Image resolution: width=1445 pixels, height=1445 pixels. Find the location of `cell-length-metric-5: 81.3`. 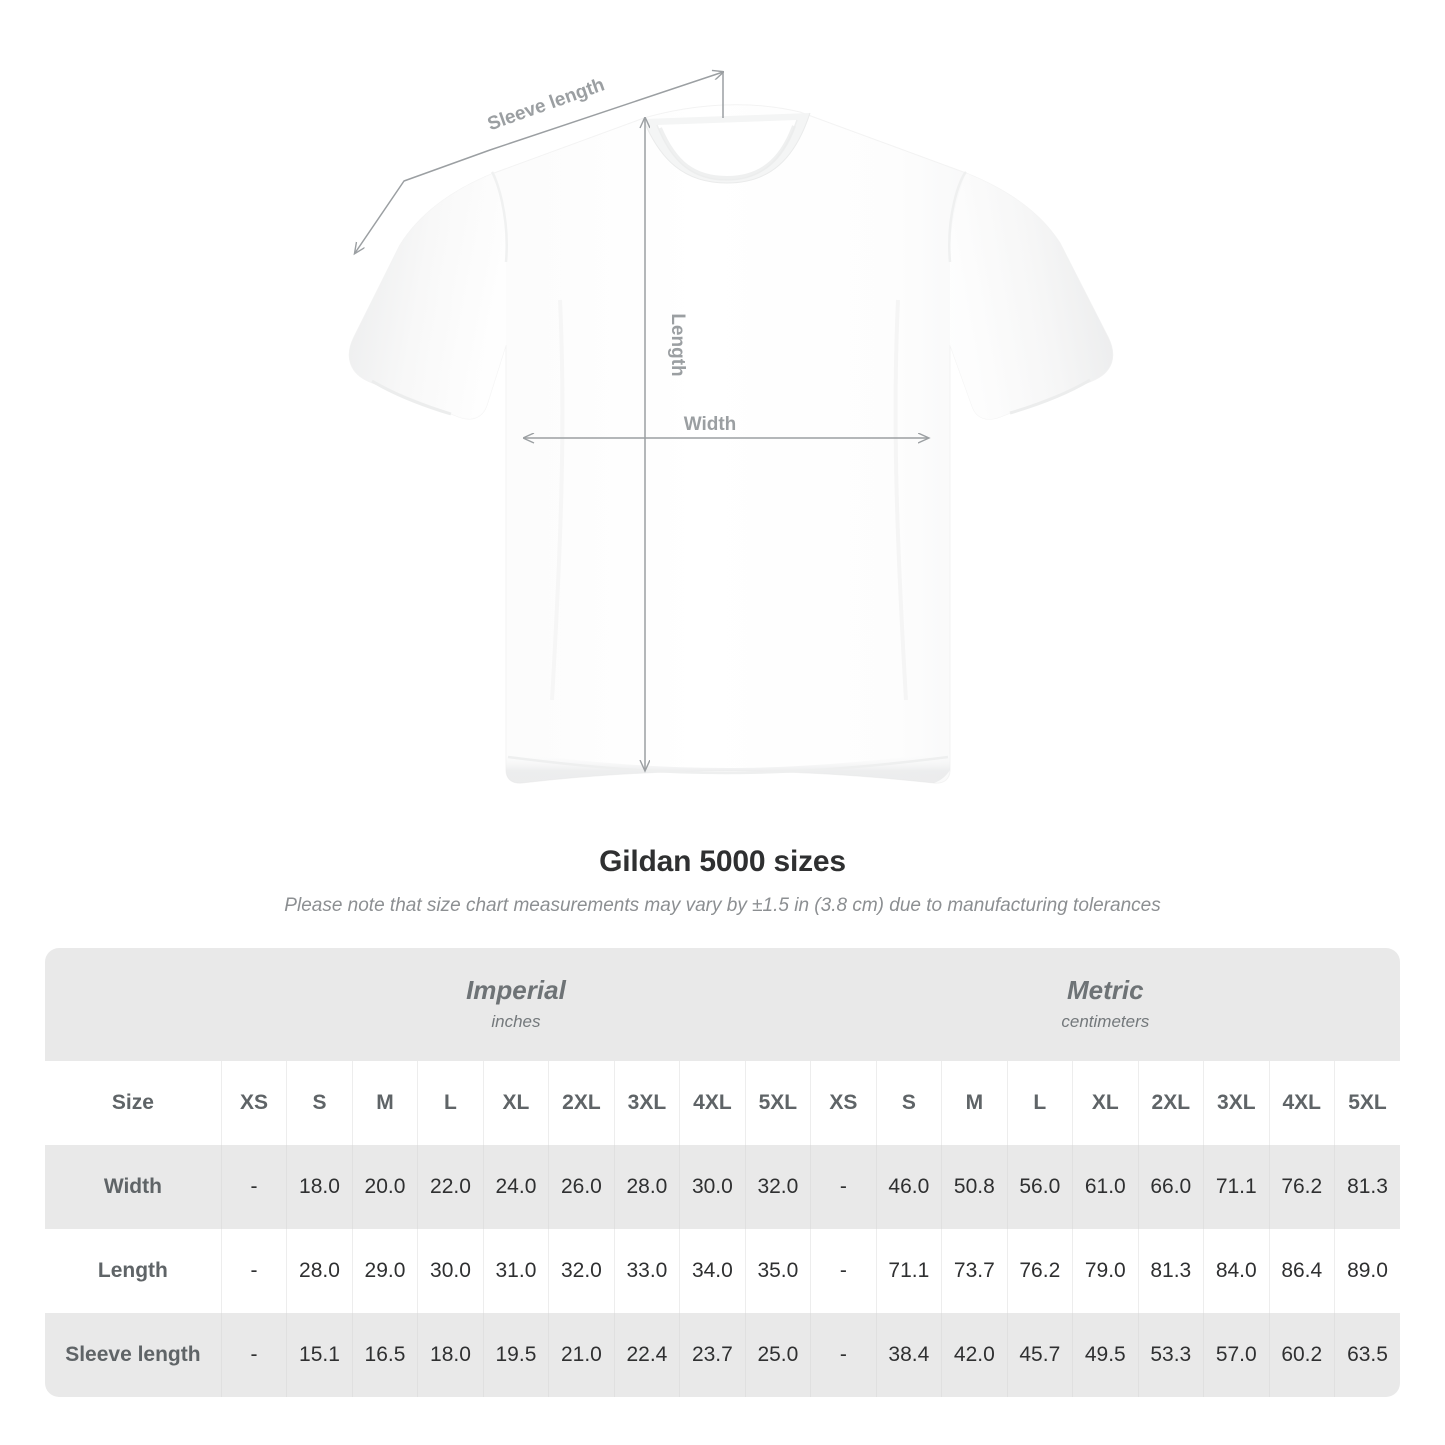

cell-length-metric-5: 81.3 is located at coordinates (1170, 1271).